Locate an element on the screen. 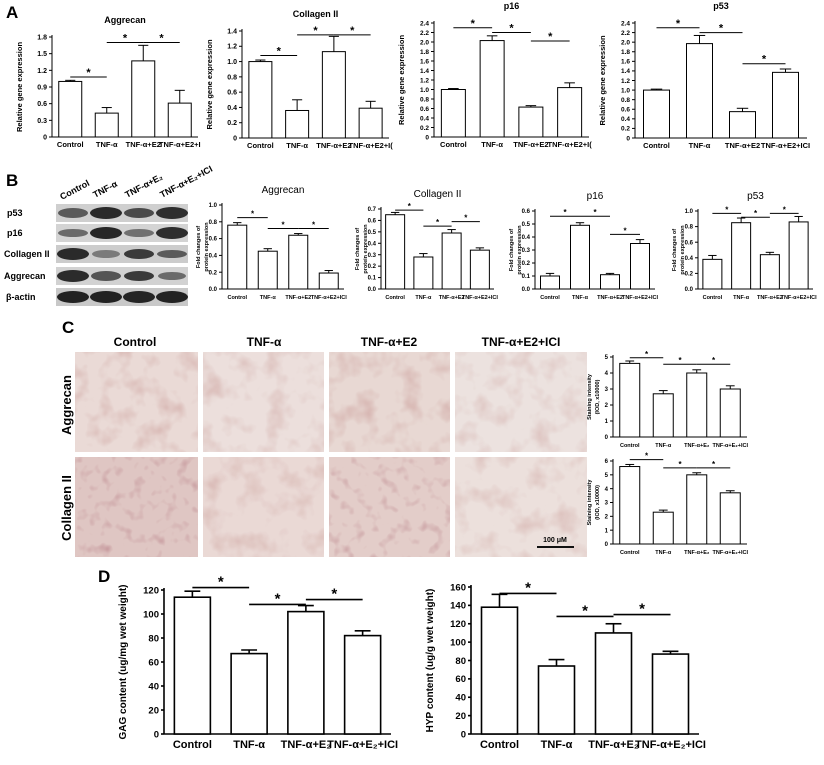 The width and height of the screenshot is (824, 765). a4-ytick-label: 1.0 is located at coordinates (625, 90).